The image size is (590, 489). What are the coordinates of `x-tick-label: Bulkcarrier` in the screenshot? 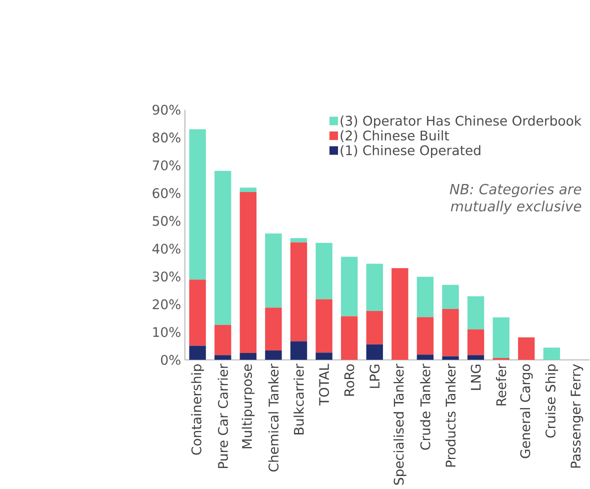 It's located at (299, 399).